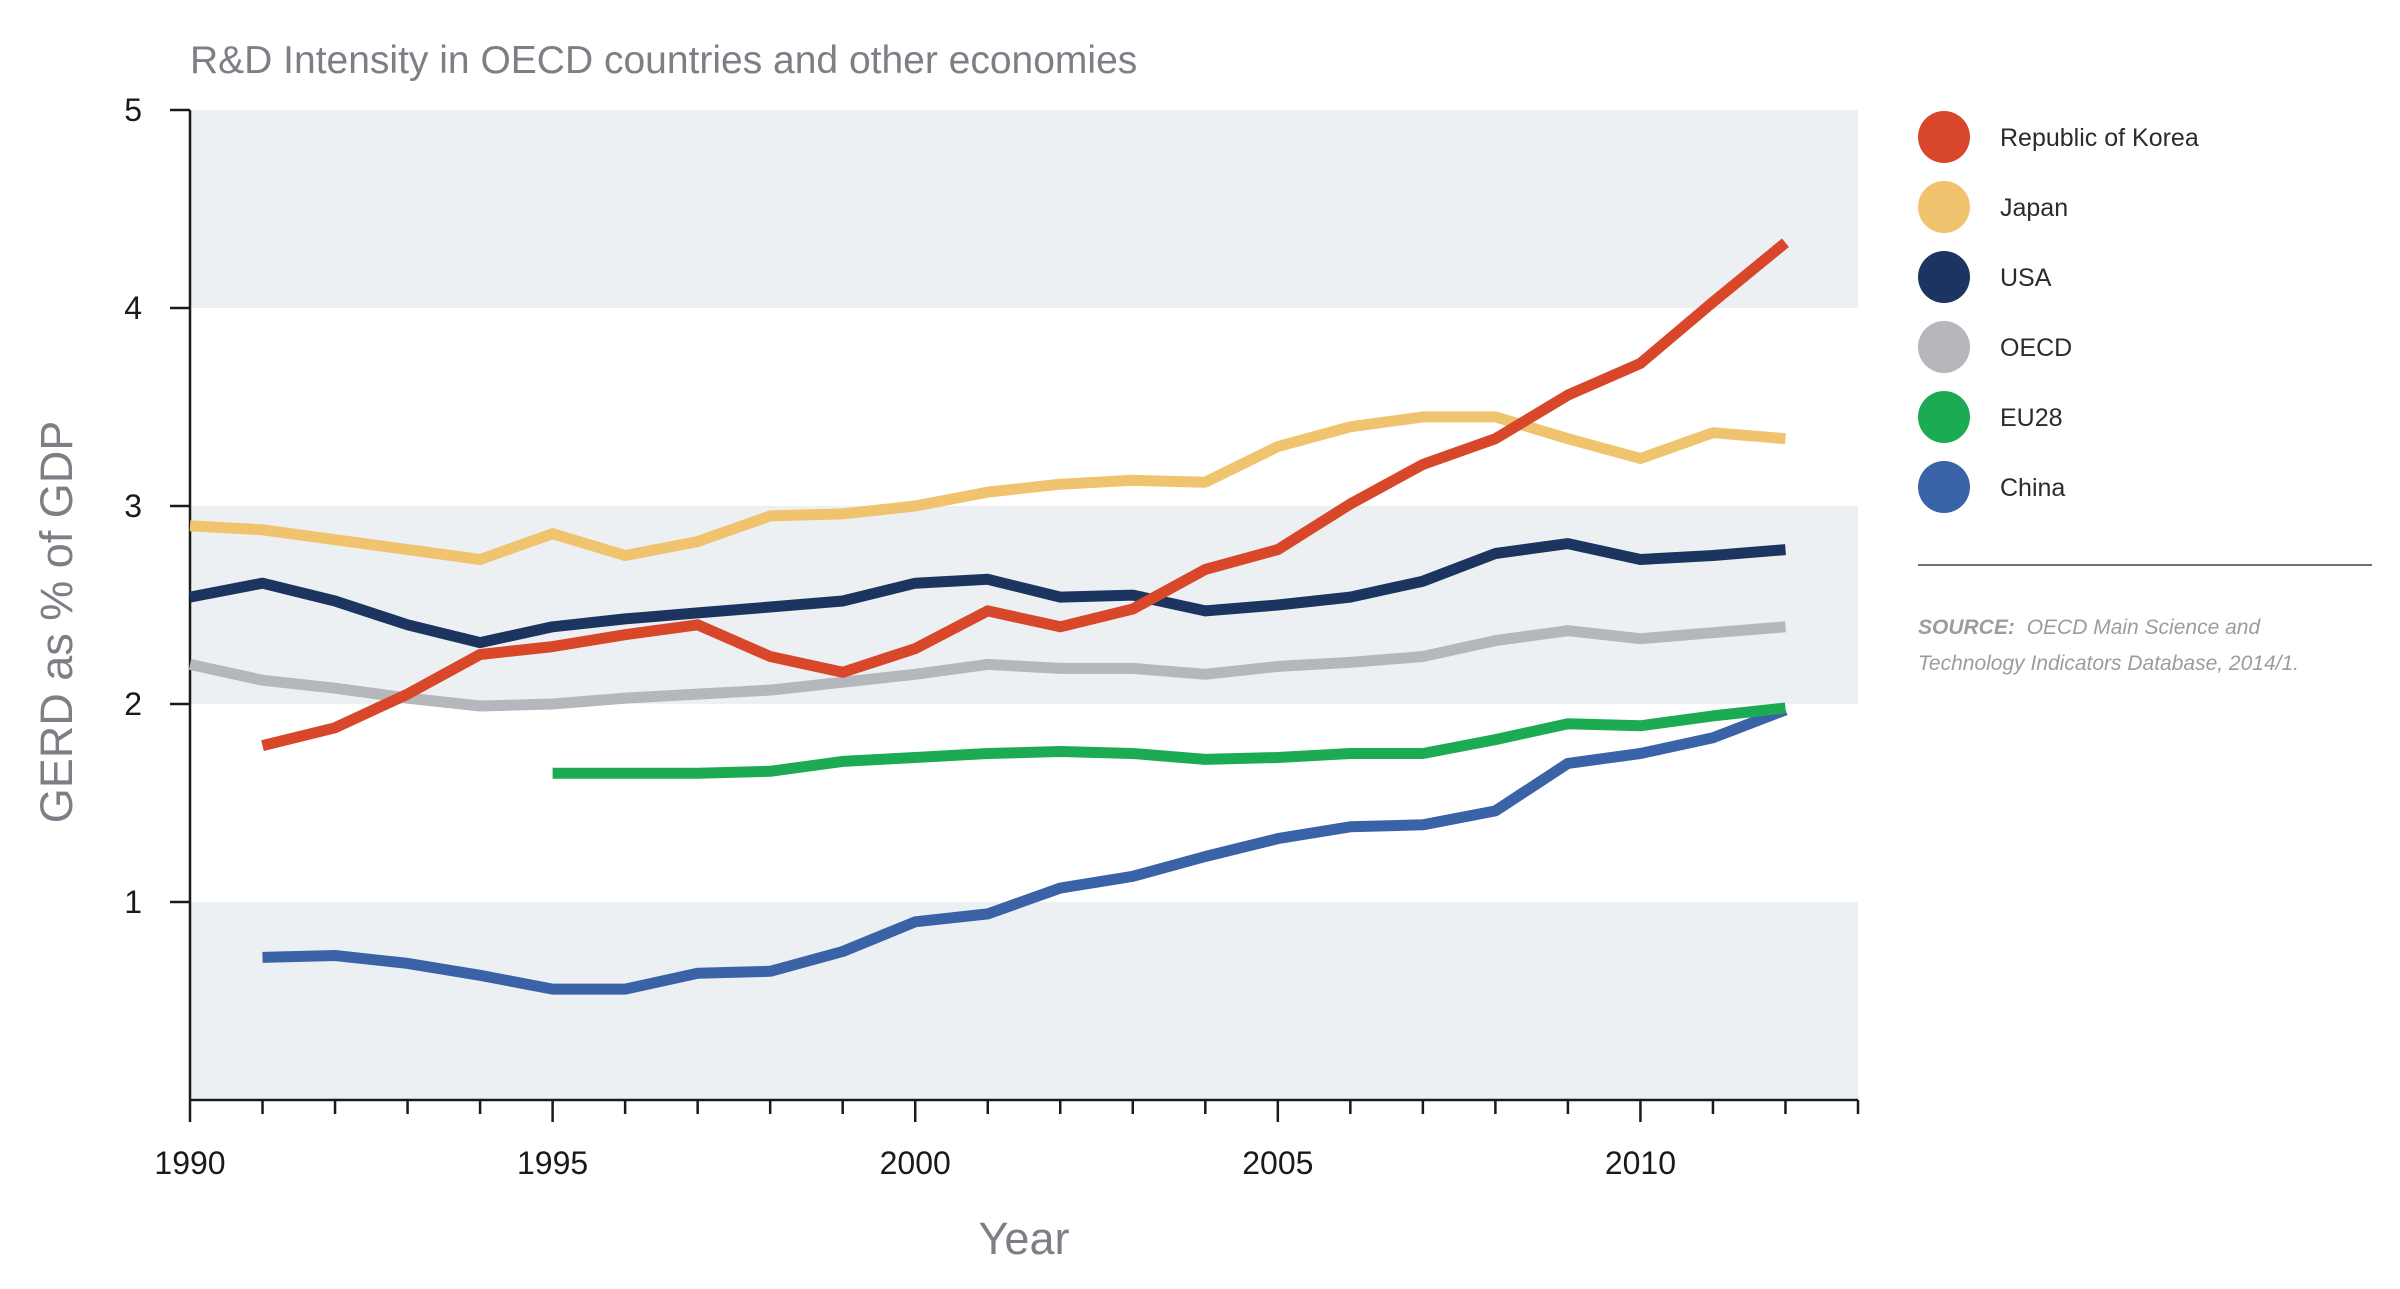 This screenshot has height=1289, width=2400. What do you see at coordinates (2099, 138) in the screenshot?
I see `legend-label-republic-of-korea: Republic of Korea` at bounding box center [2099, 138].